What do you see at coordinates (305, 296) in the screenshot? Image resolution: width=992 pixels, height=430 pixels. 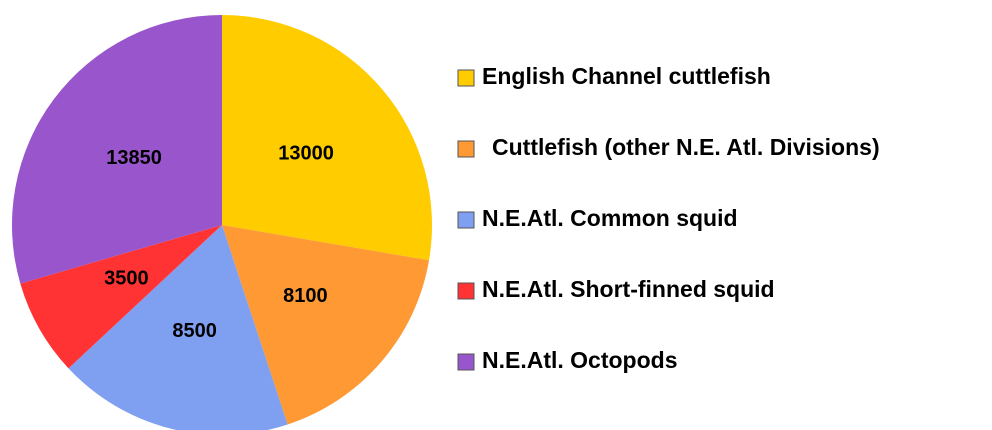 I see `value-label: 8100` at bounding box center [305, 296].